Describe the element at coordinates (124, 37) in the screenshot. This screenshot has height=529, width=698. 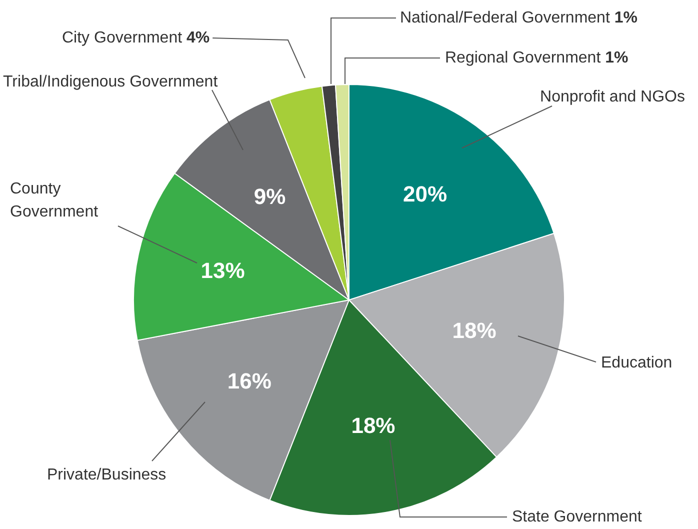
I see `slice-label: City Government` at that location.